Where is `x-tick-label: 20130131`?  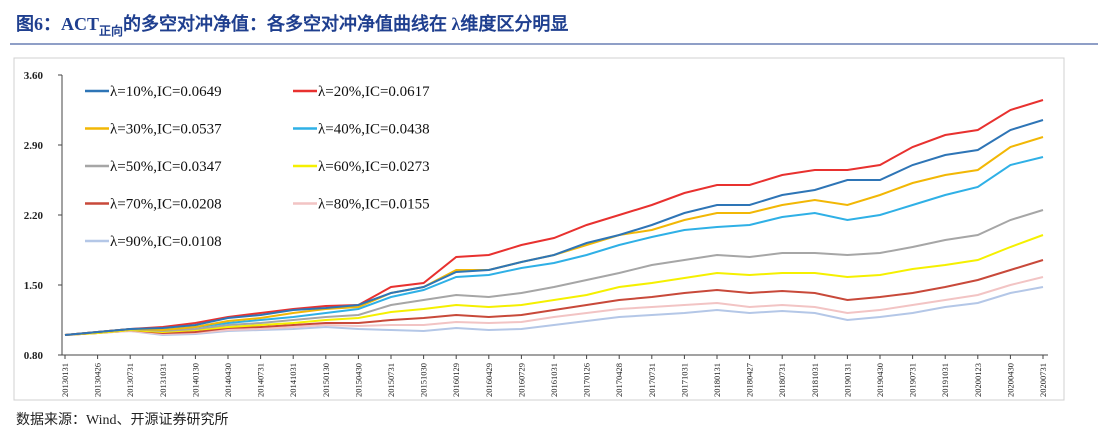 x-tick-label: 20130131 is located at coordinates (65, 380).